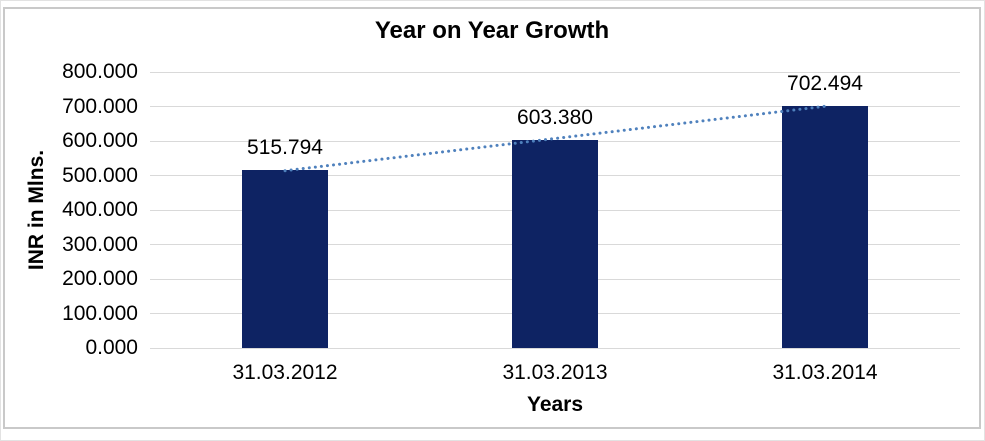 The width and height of the screenshot is (985, 441). I want to click on chart-title: Year on Year Growth, so click(492, 30).